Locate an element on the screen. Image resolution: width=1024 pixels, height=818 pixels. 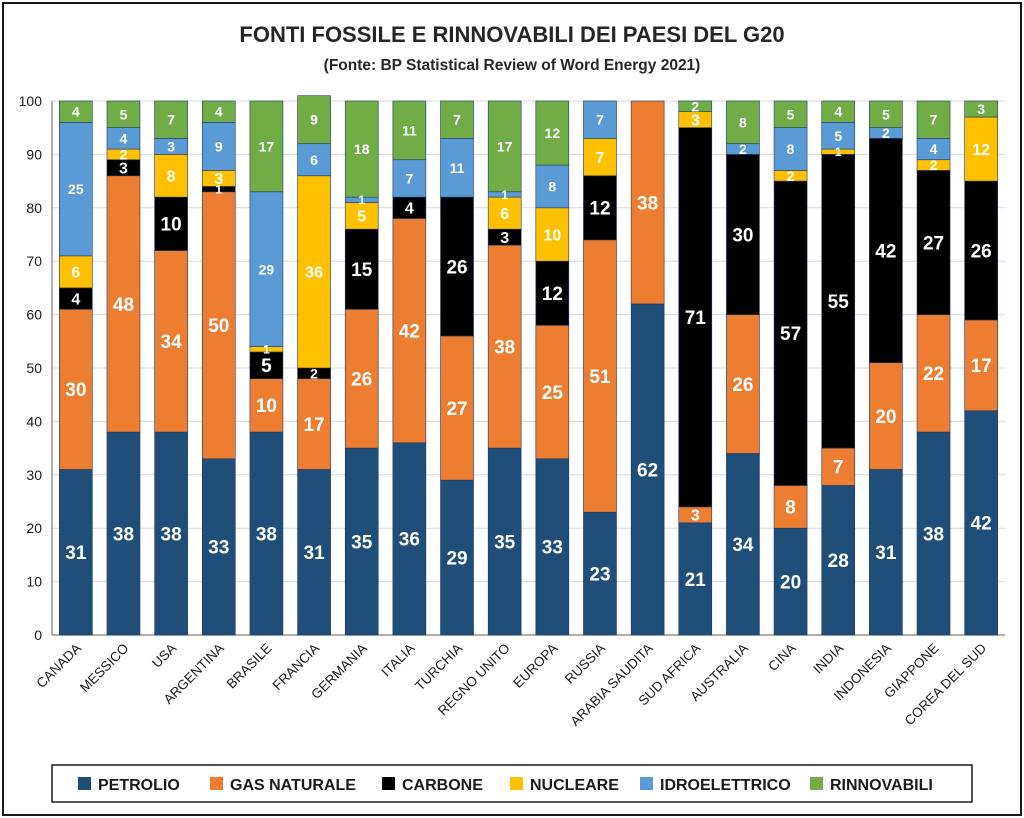
x-tick-label: COREA DEL SUD is located at coordinates (946, 684).